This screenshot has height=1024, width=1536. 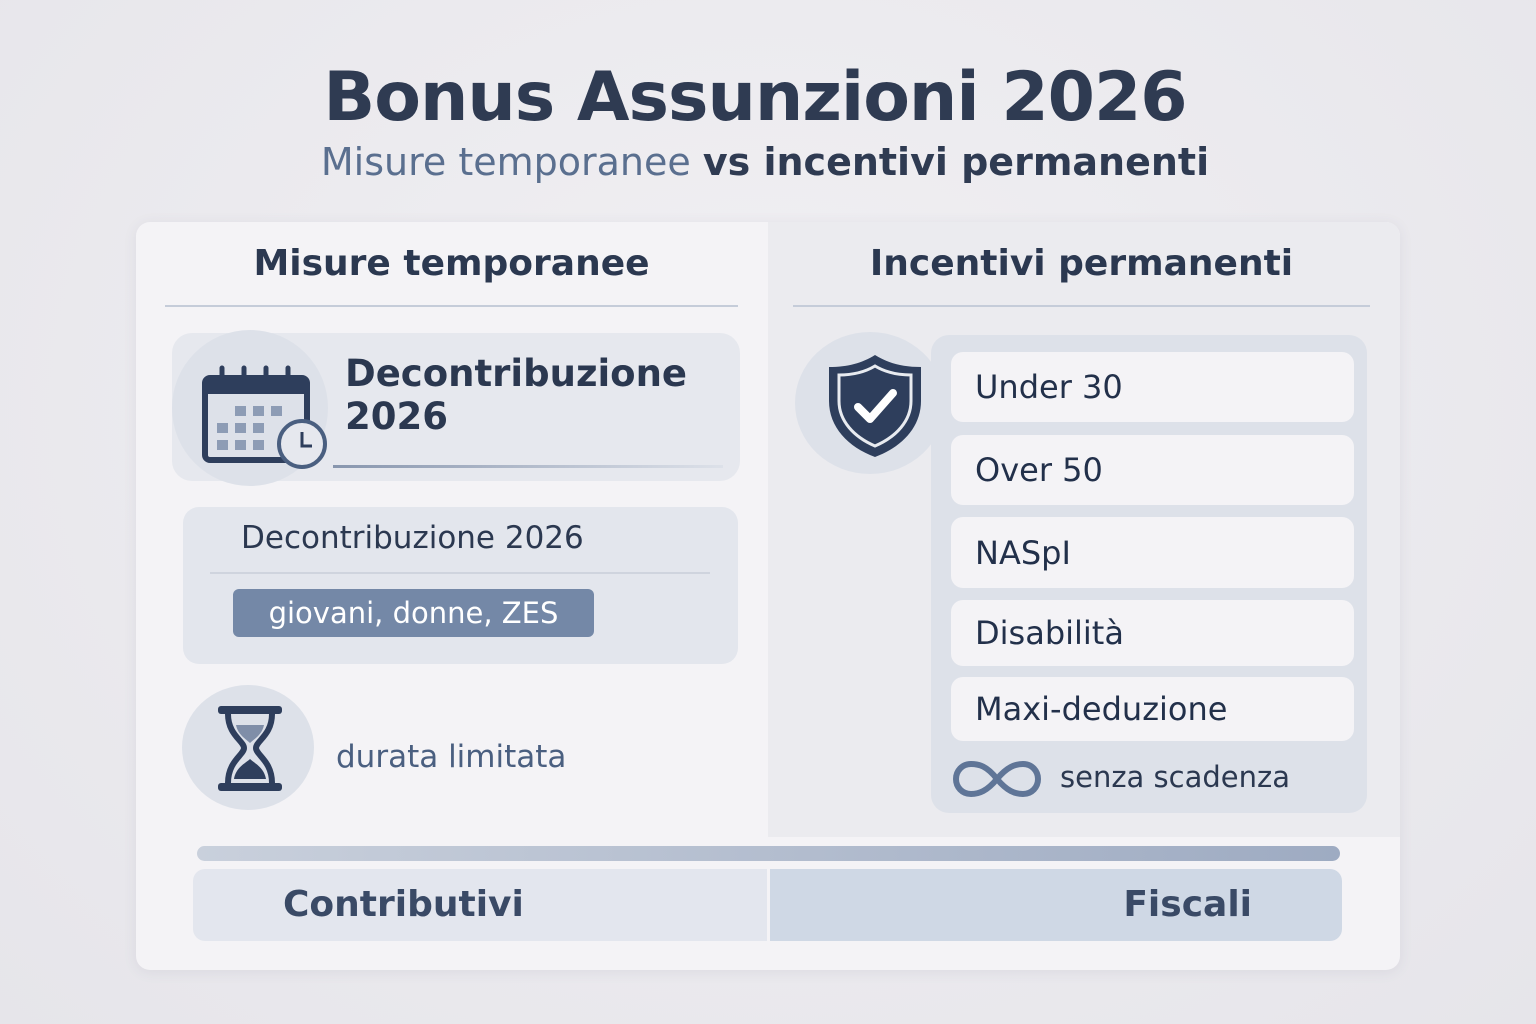 I want to click on left-header: Misure temporanee, so click(x=451, y=263).